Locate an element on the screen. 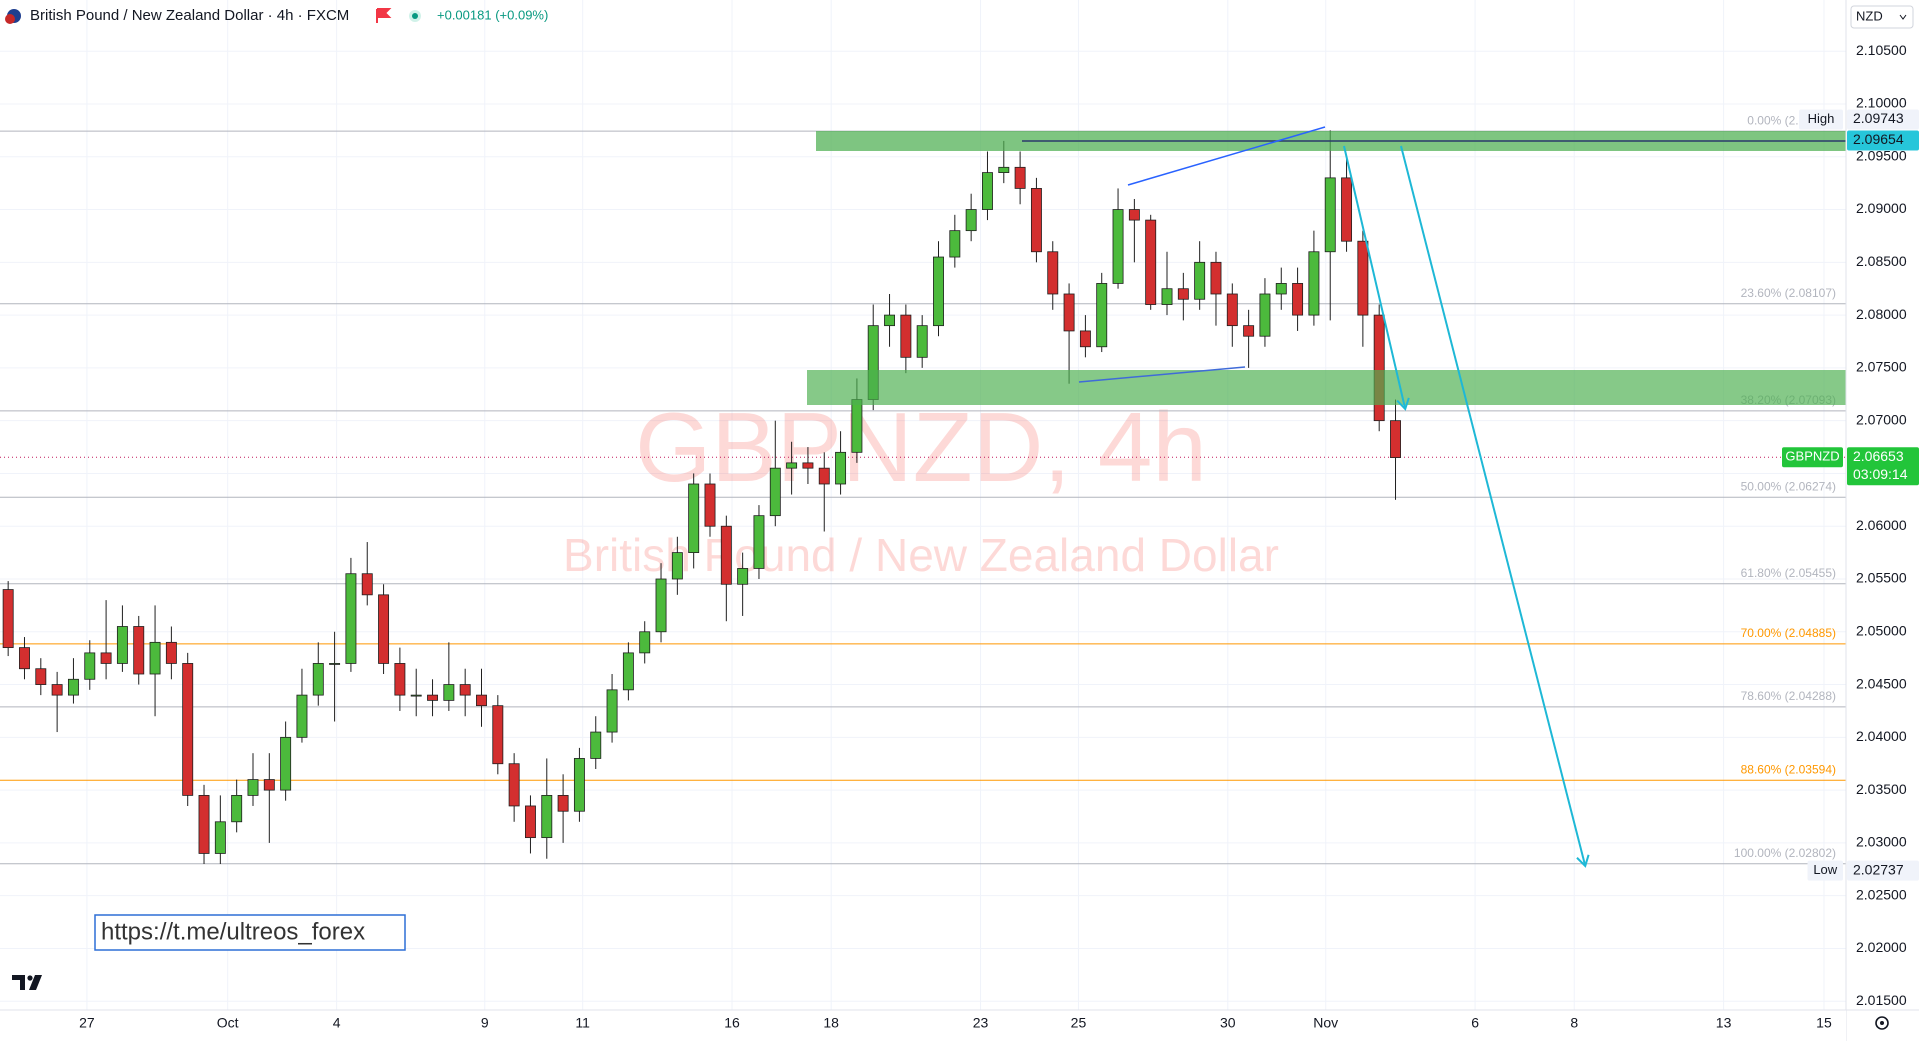  status-dot is located at coordinates (415, 16).